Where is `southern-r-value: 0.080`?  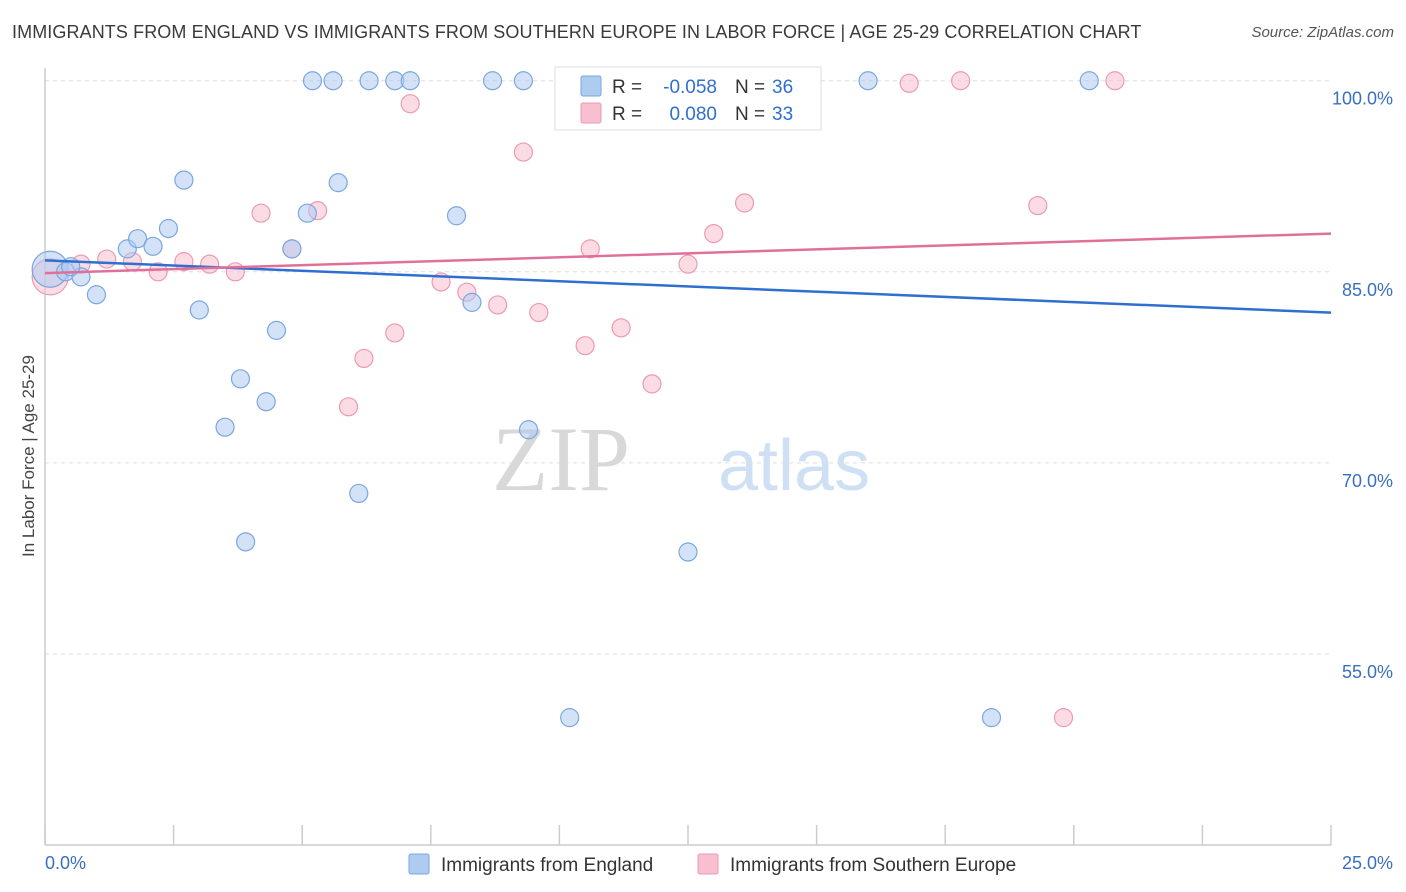
southern-r-value: 0.080 is located at coordinates (693, 114).